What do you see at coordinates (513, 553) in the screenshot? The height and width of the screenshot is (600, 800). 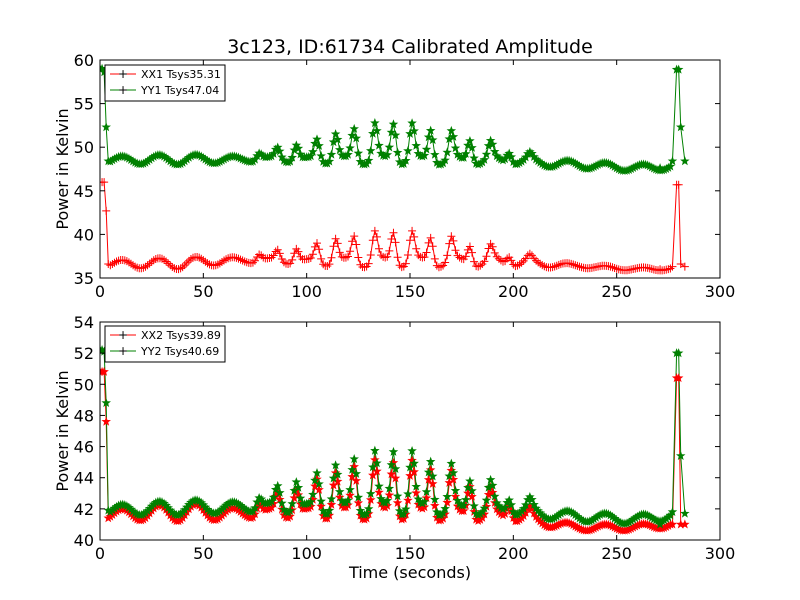 I see `bottom-x-tick-label: 200` at bounding box center [513, 553].